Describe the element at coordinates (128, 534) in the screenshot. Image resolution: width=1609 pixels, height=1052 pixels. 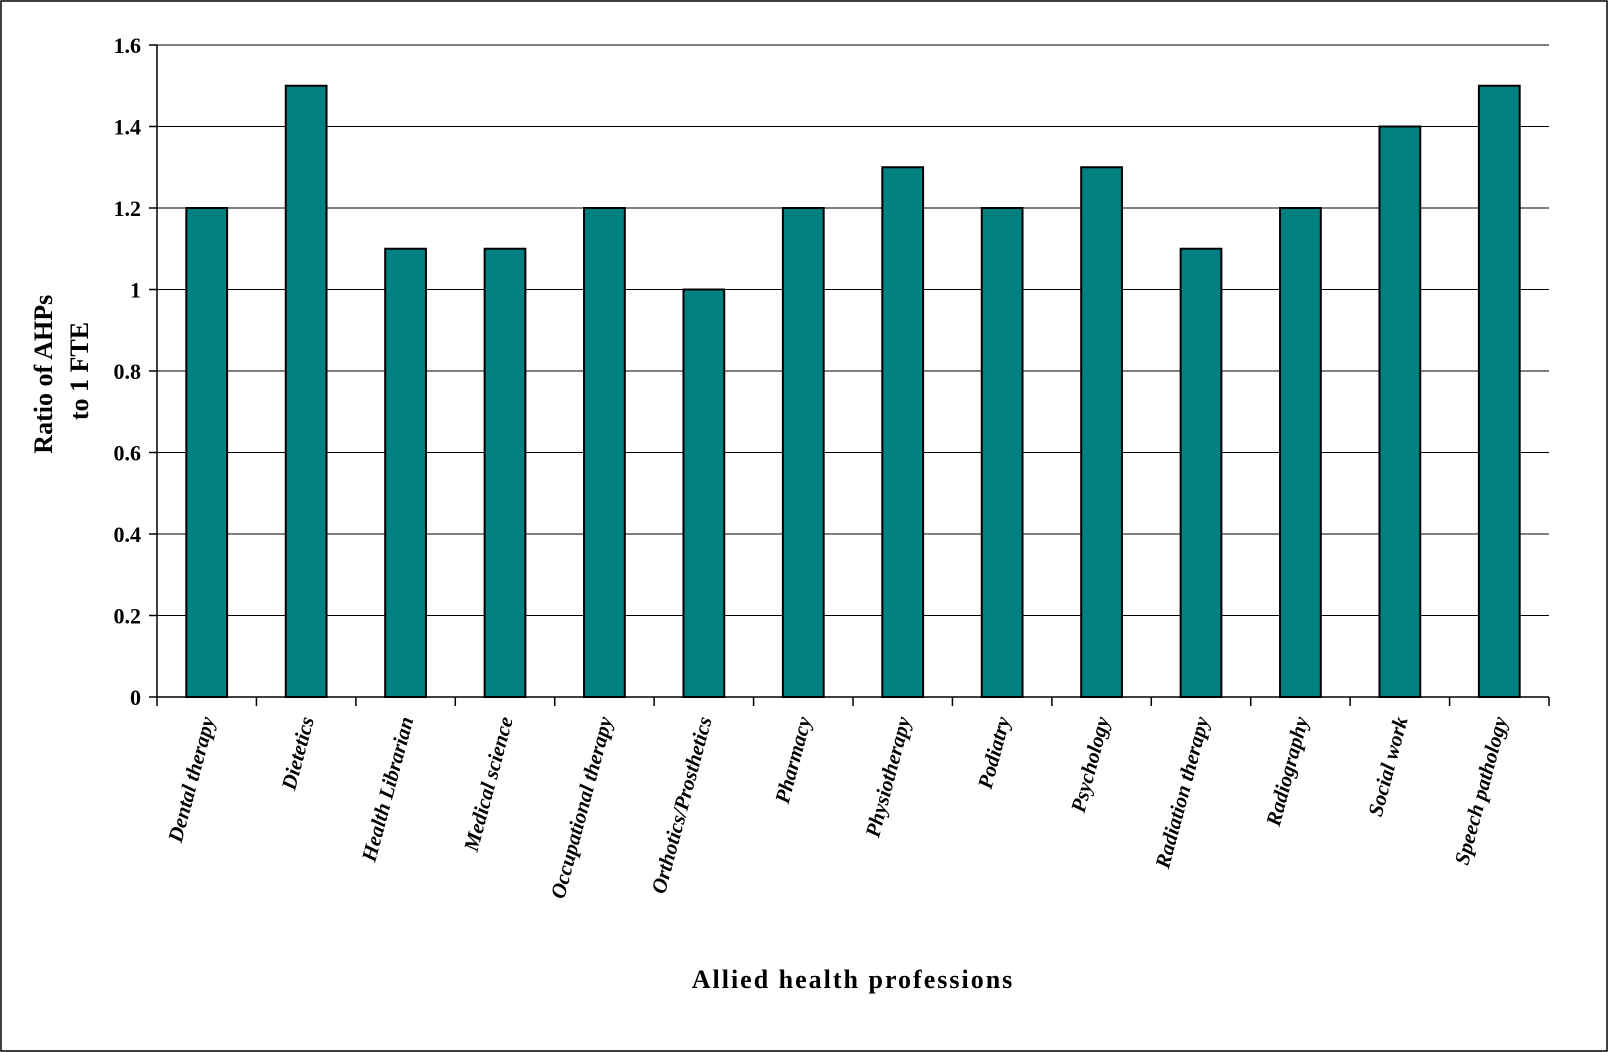
I see `y-tick-label: 0.4` at that location.